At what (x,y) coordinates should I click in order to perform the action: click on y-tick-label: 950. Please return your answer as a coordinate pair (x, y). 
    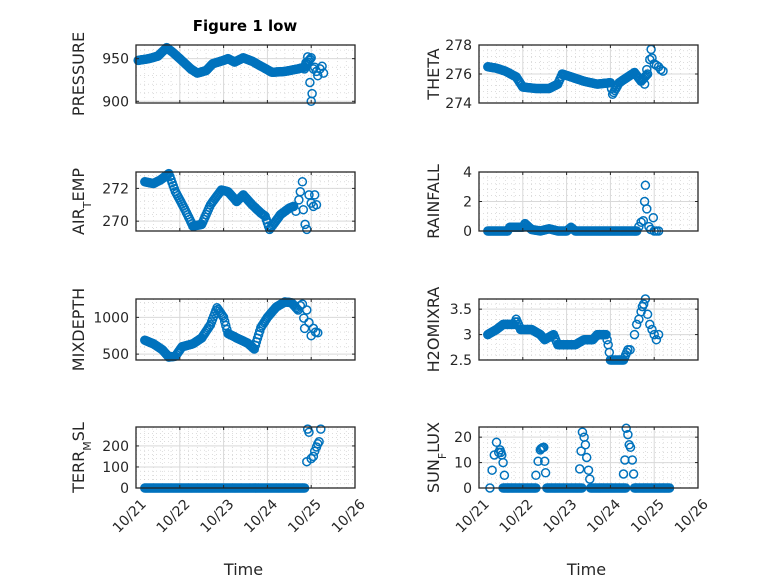
    Looking at the image, I should click on (115, 60).